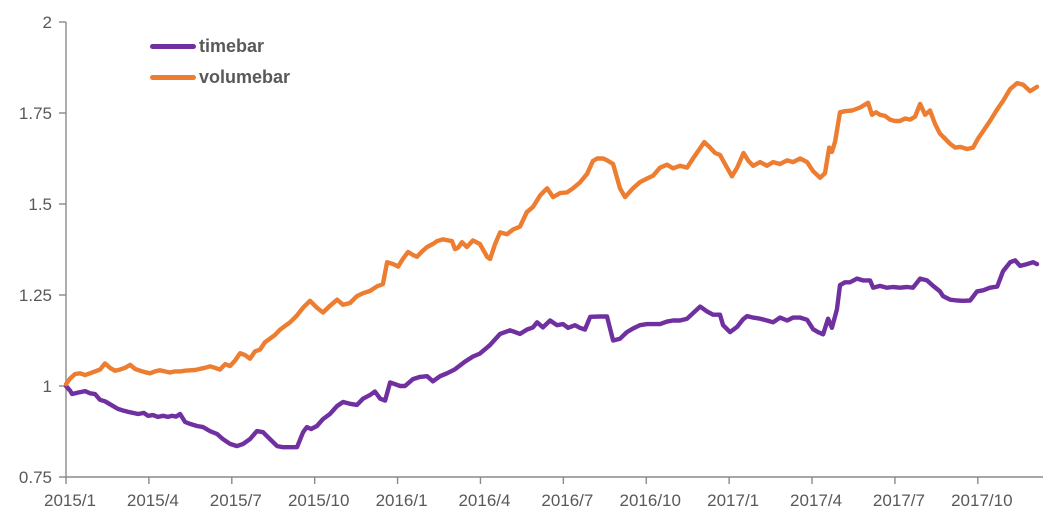 The width and height of the screenshot is (1050, 528). I want to click on legend-item-timebar: timebar, so click(220, 46).